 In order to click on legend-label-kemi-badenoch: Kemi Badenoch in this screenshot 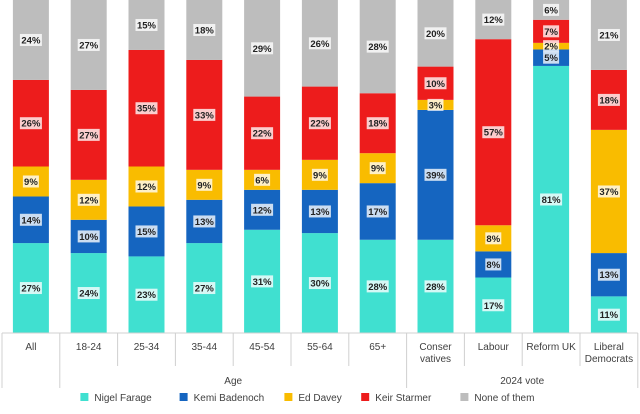, I will do `click(229, 398)`.